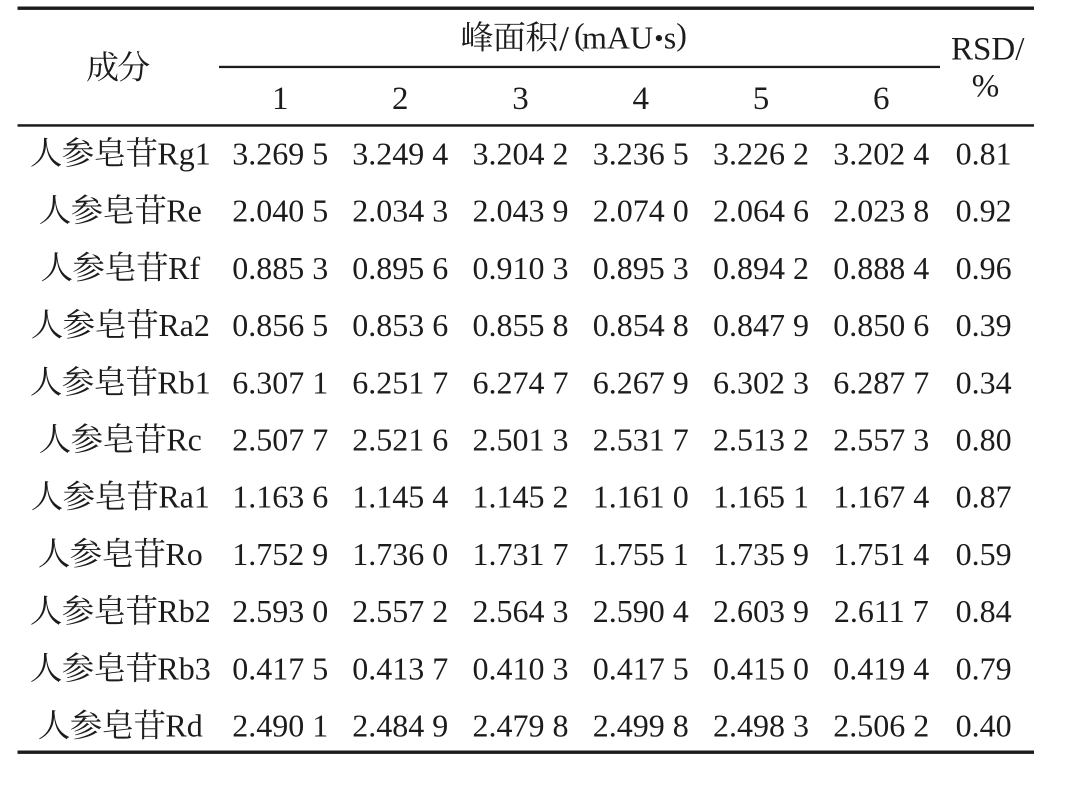  I want to click on svg-text: 1.165 1, so click(761, 497).